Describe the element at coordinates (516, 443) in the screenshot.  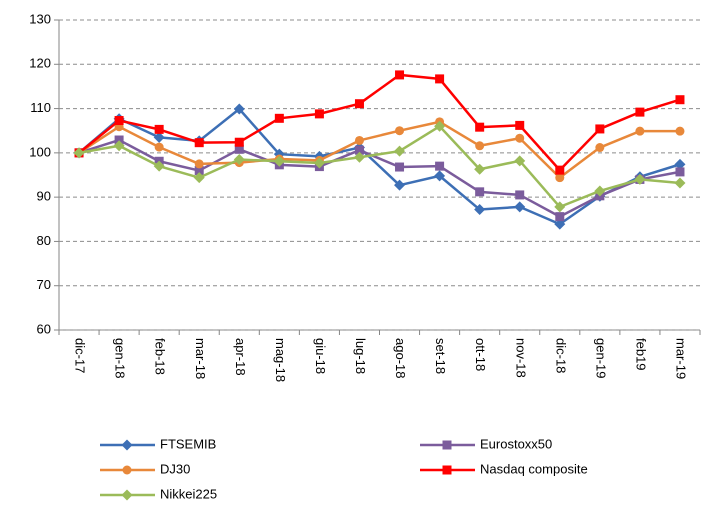
I see `legend-label: Eurostoxx50` at that location.